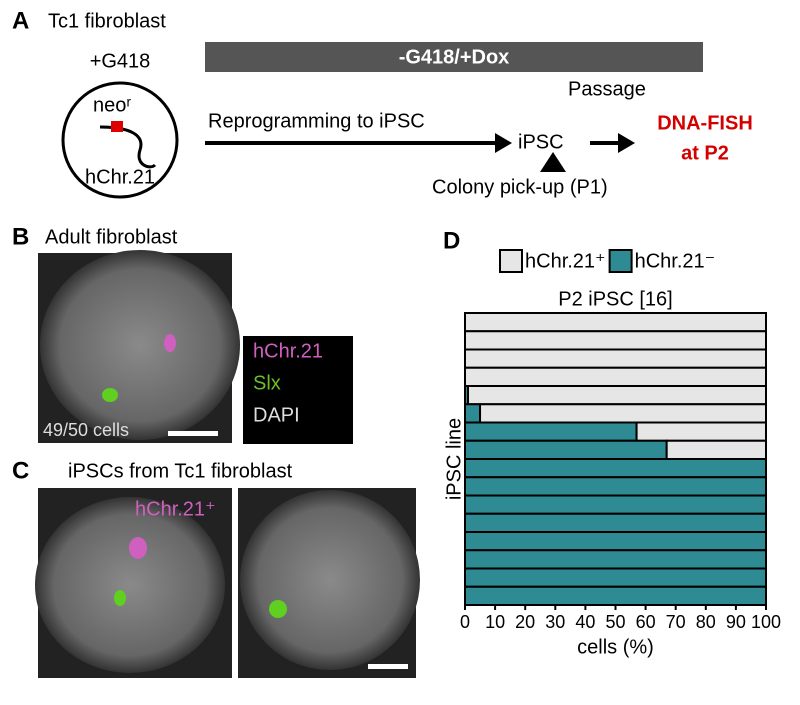  Describe the element at coordinates (175, 509) in the screenshot. I see `marker-label: hChr.21⁺` at that location.